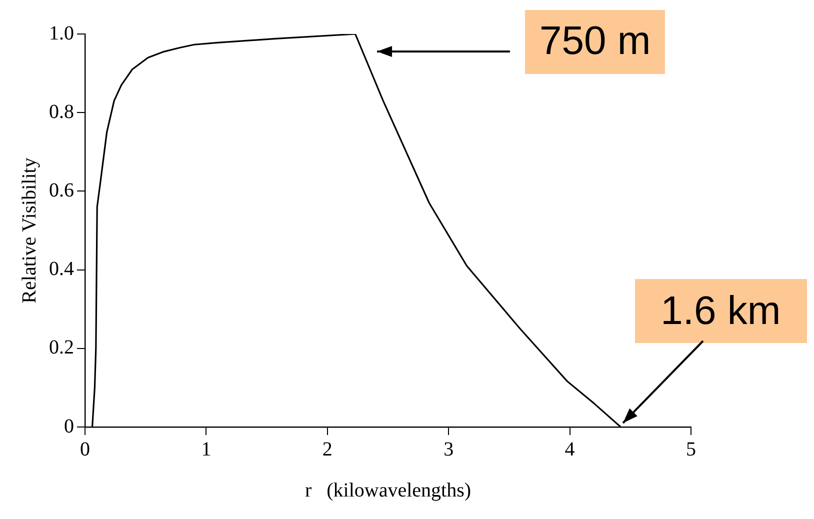 This screenshot has height=519, width=814. What do you see at coordinates (61, 190) in the screenshot?
I see `y-tick-label: 0.6` at bounding box center [61, 190].